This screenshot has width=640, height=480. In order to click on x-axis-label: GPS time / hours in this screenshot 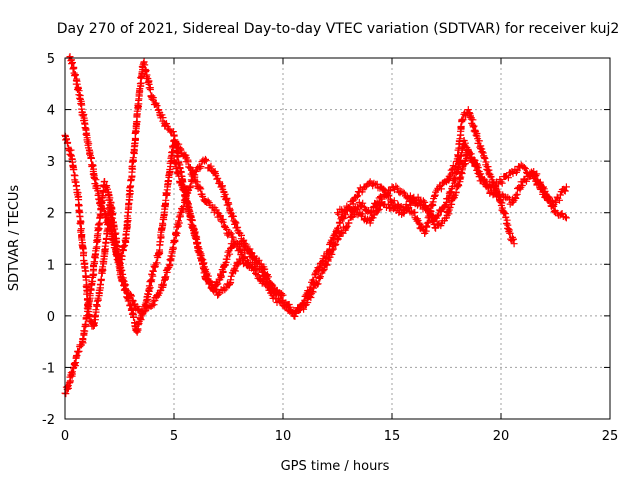, I will do `click(335, 466)`.